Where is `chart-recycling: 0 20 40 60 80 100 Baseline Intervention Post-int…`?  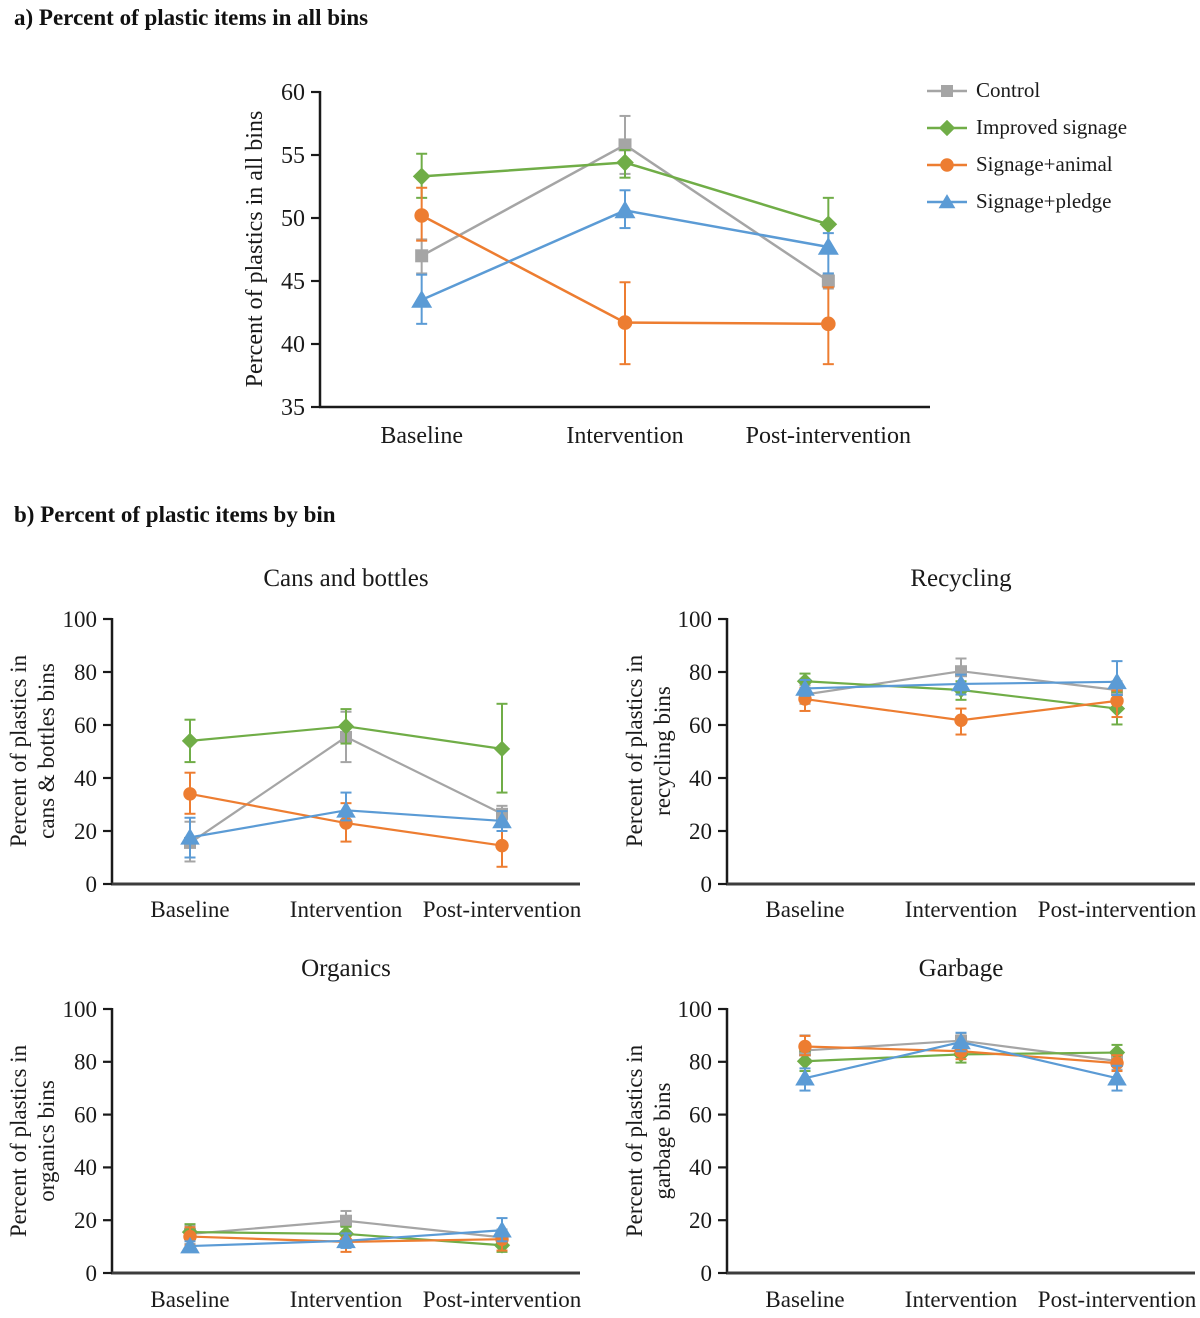
chart-recycling: 0 20 40 60 80 100 Baseline Intervention Post-int… is located at coordinates (909, 743).